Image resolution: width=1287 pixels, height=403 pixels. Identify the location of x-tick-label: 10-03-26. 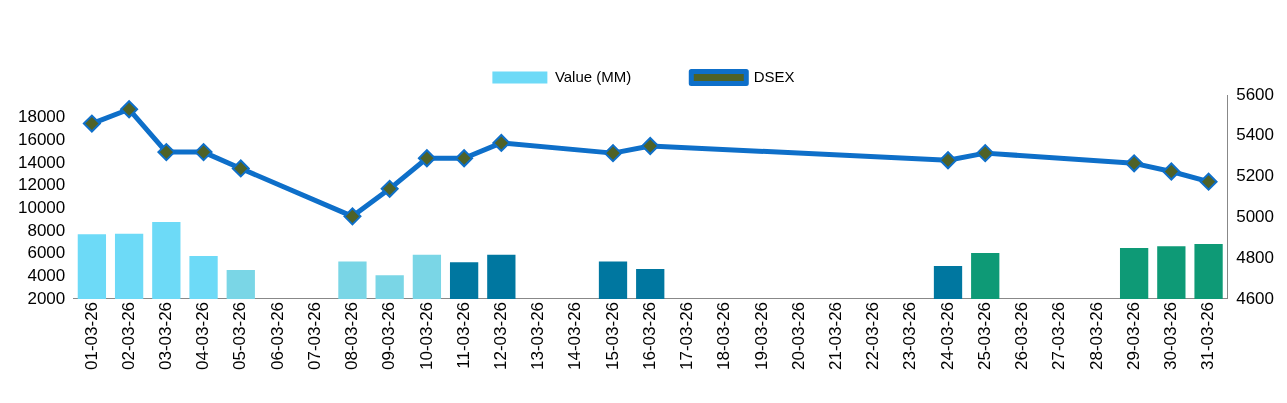
(426, 336).